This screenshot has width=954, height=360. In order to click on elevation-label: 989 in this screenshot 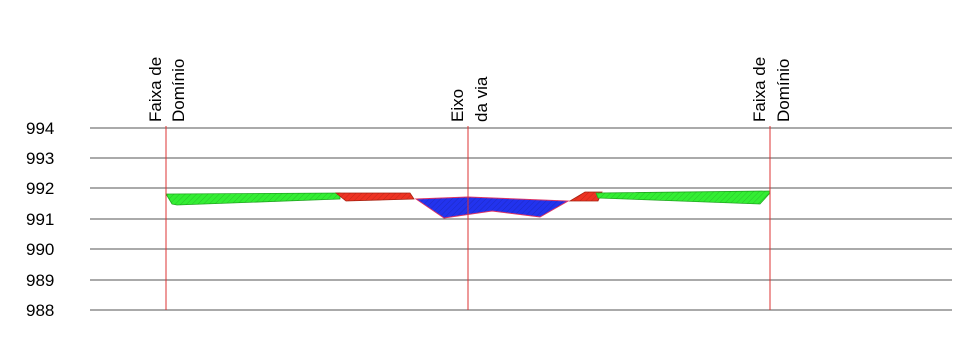, I will do `click(40, 280)`.